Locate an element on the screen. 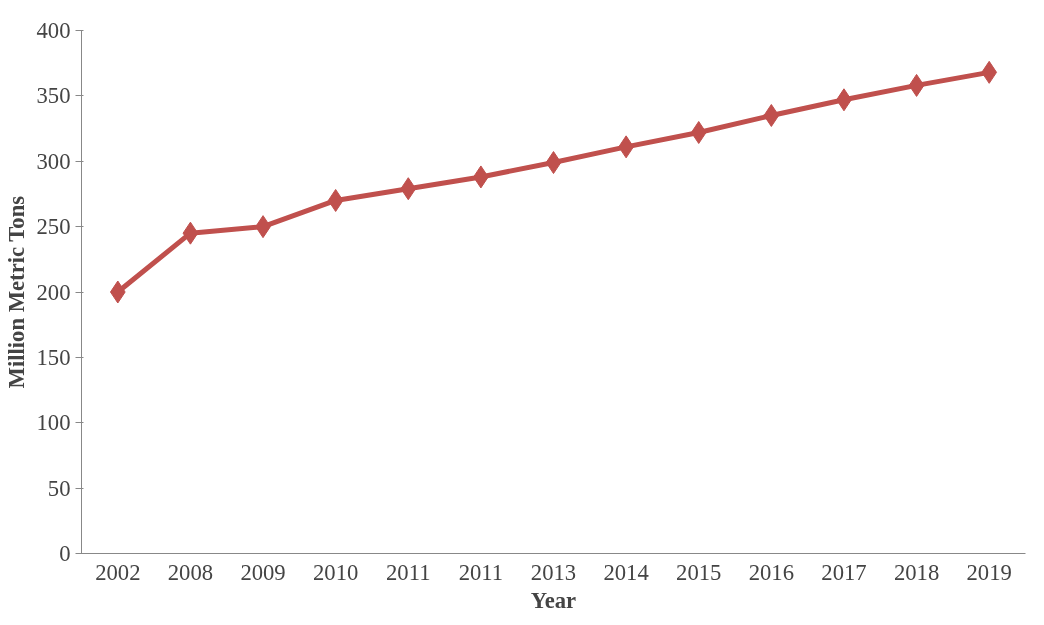 This screenshot has height=625, width=1044. x-tick-label: 2009 is located at coordinates (263, 572).